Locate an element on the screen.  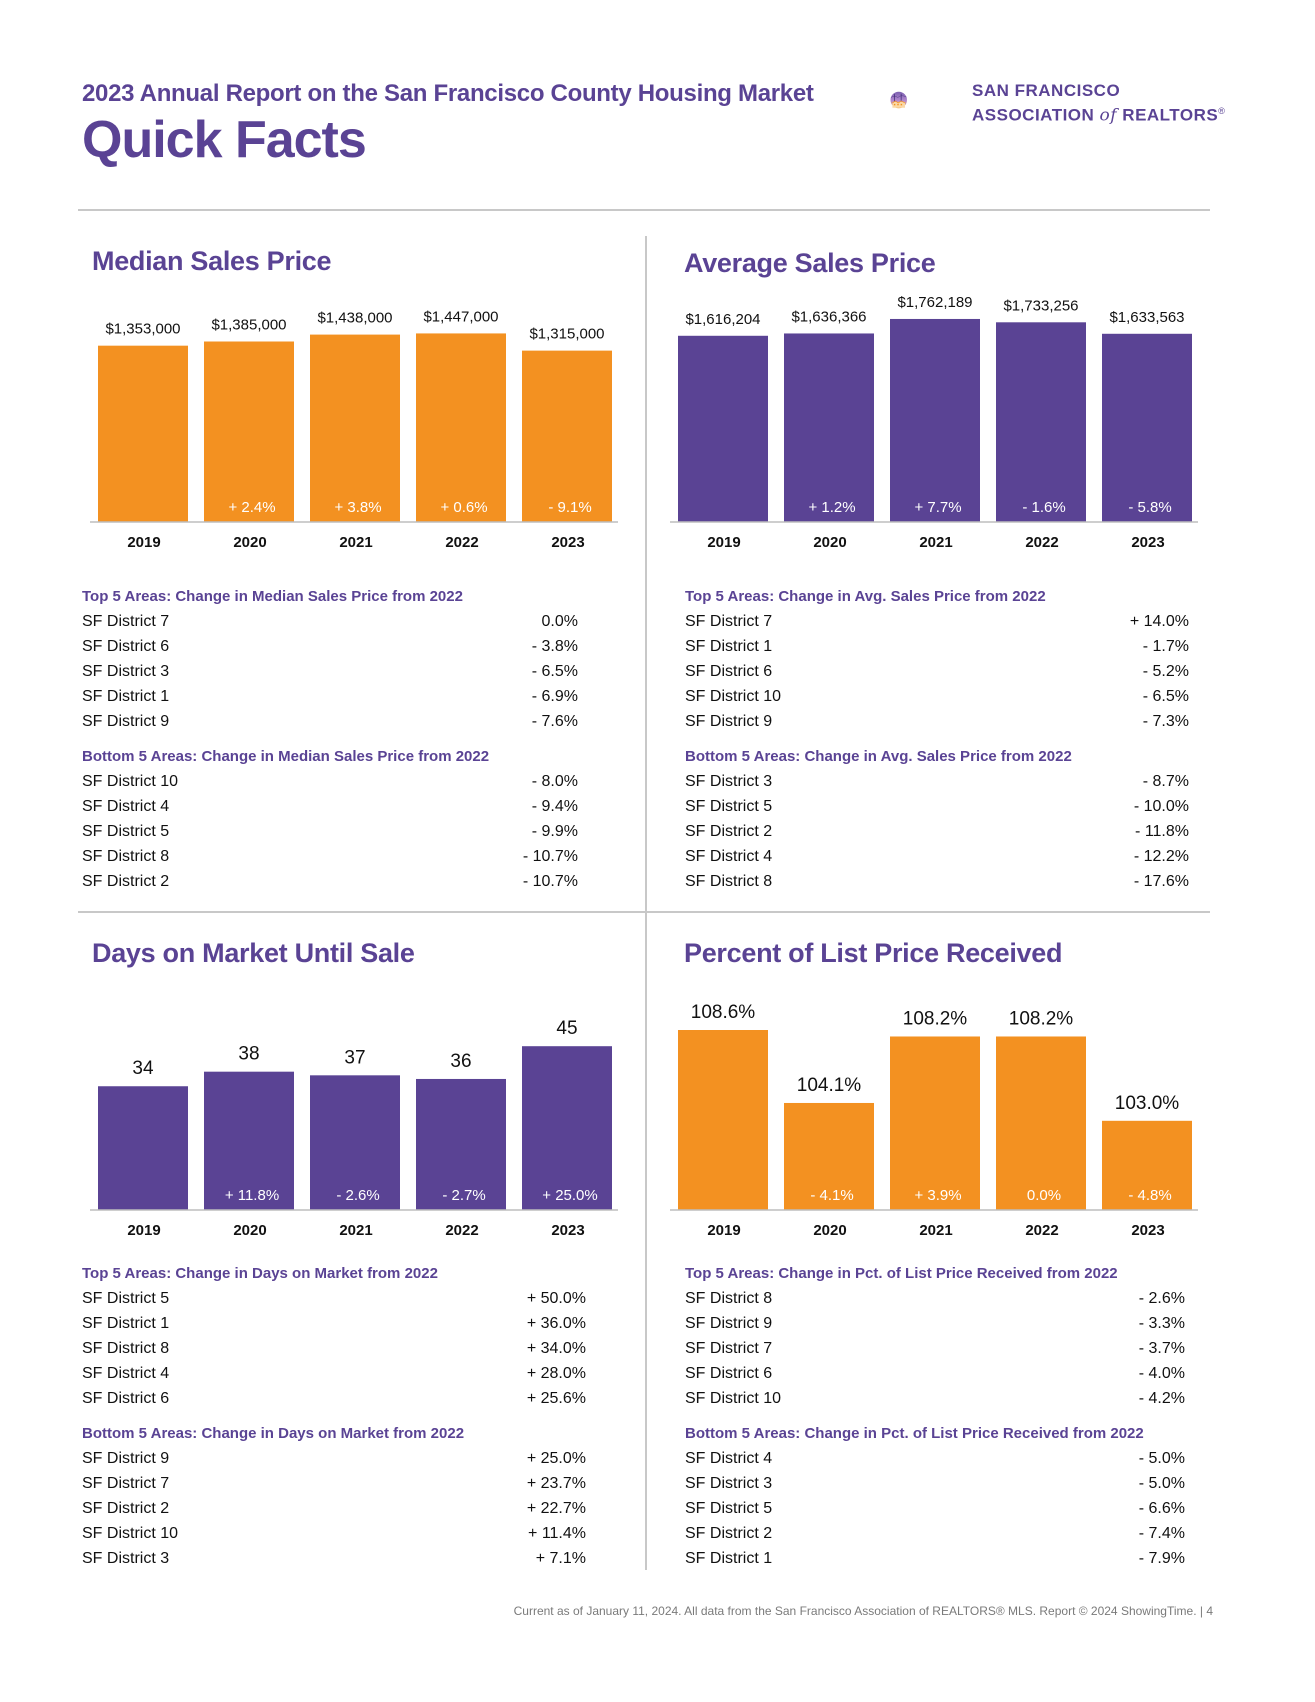
area-change-value: 0.0% is located at coordinates (559, 621).